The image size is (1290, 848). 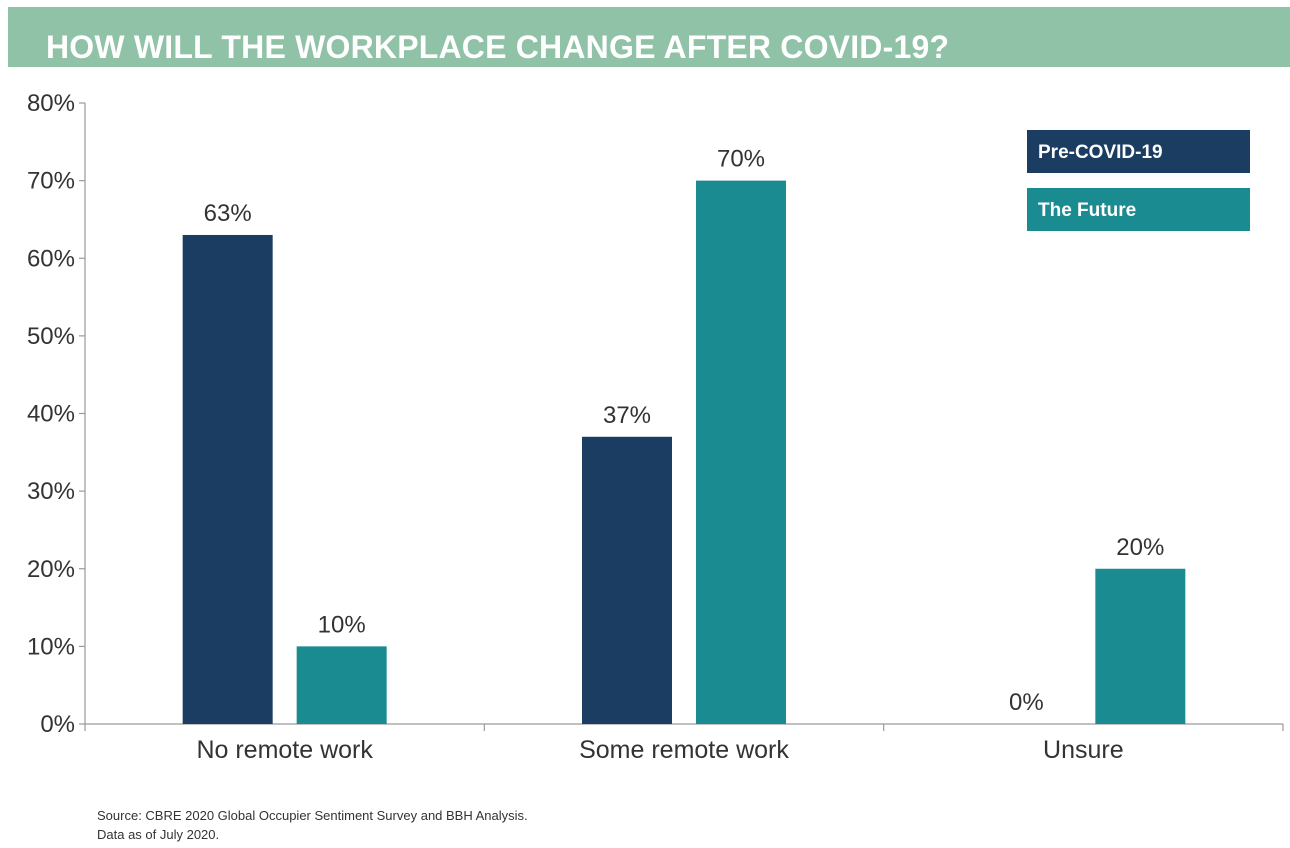 What do you see at coordinates (1140, 547) in the screenshot?
I see `data-label: 20%` at bounding box center [1140, 547].